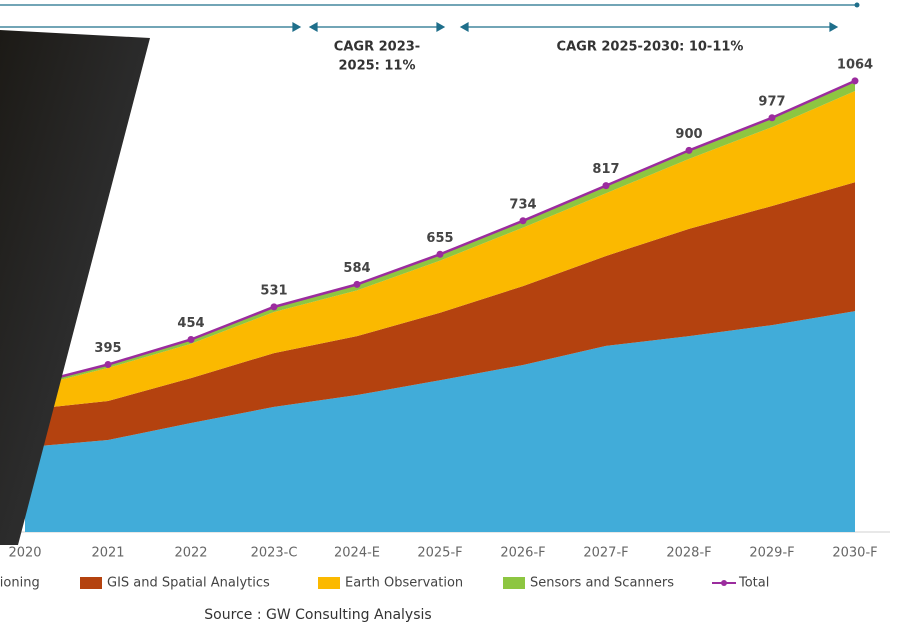  I want to click on source: Source : GW Consulting Analysis, so click(317, 615).